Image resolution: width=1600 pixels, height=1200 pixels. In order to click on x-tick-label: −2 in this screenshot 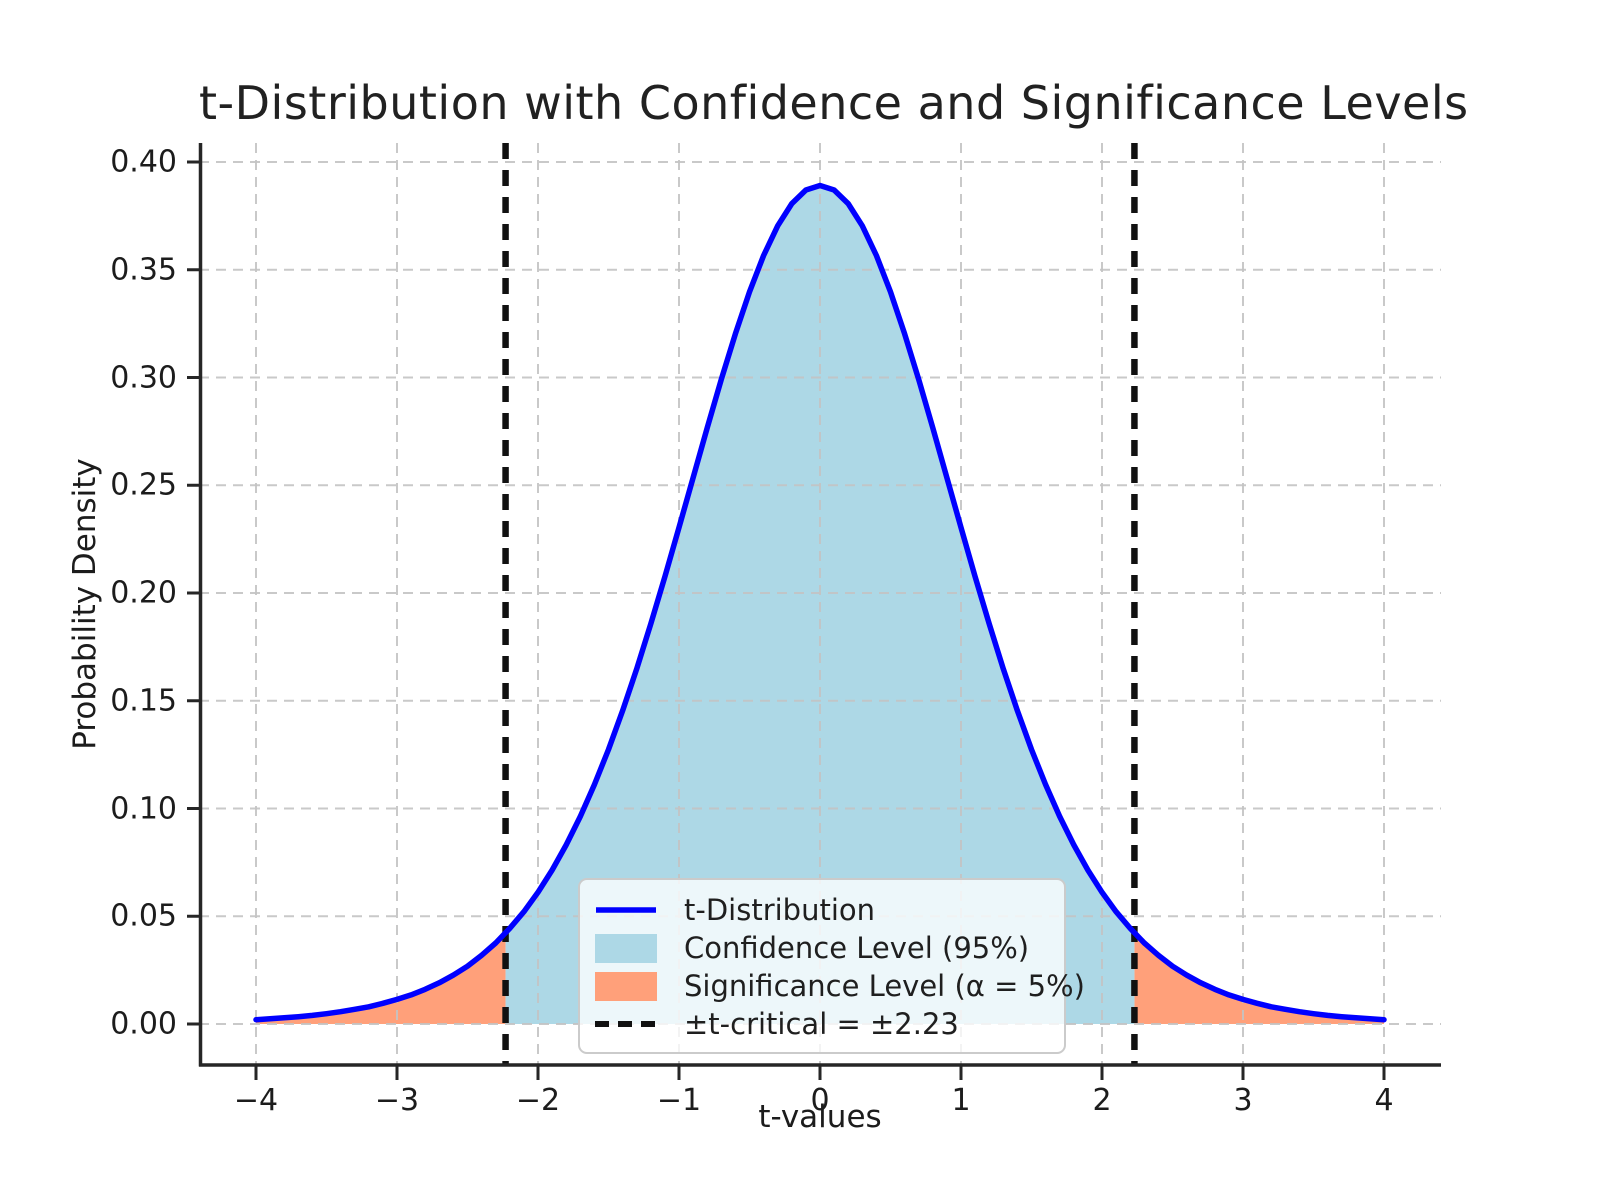, I will do `click(538, 1100)`.